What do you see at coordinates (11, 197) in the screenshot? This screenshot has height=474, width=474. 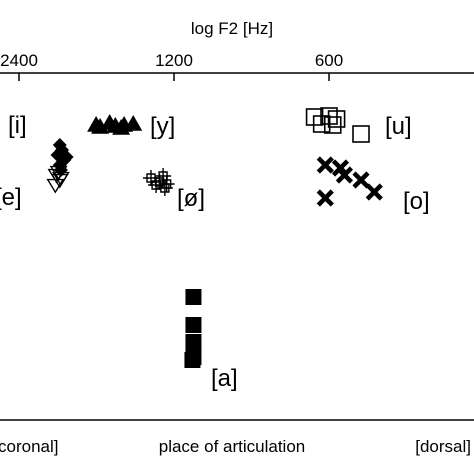 I see `vowel-label-e: [e]` at bounding box center [11, 197].